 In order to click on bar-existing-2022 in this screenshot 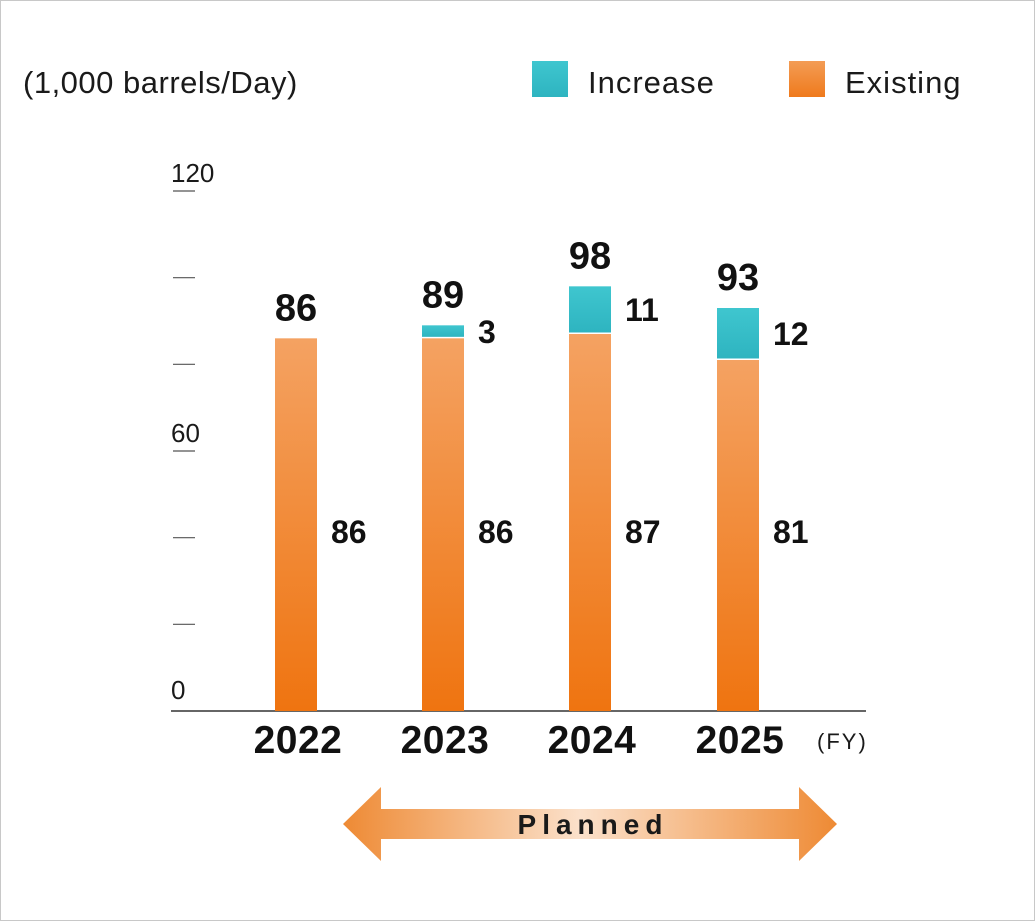, I will do `click(296, 524)`.